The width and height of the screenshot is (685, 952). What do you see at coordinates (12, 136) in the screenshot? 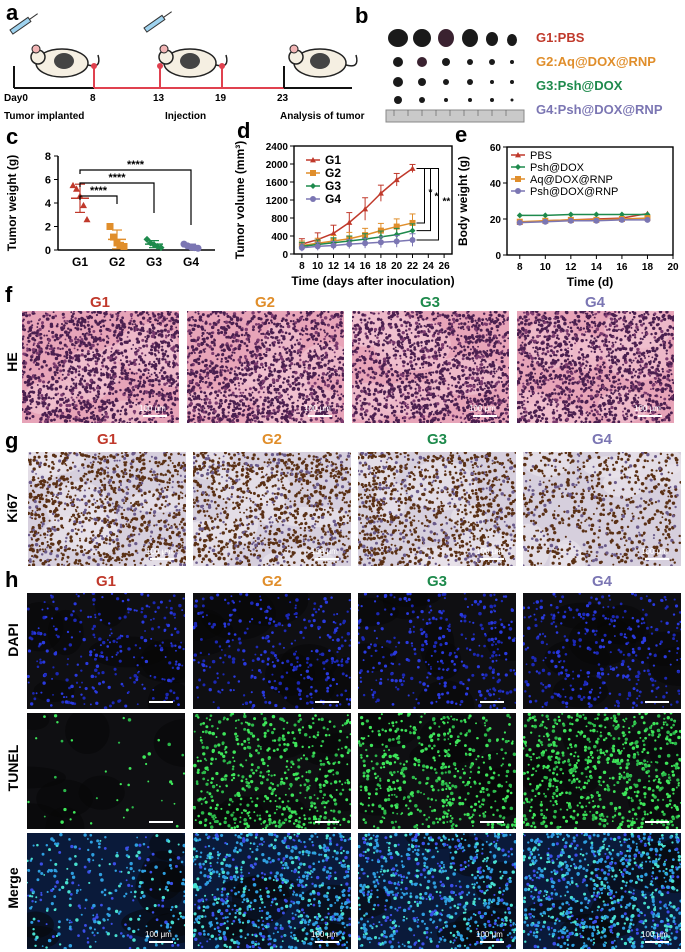
I see `panel-label-c: c` at bounding box center [12, 136].